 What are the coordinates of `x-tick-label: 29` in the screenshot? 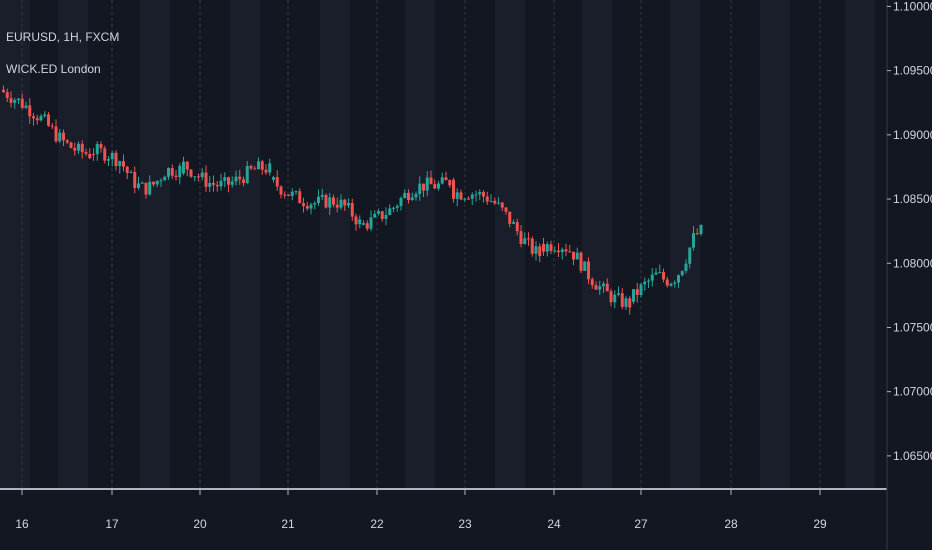 It's located at (820, 524).